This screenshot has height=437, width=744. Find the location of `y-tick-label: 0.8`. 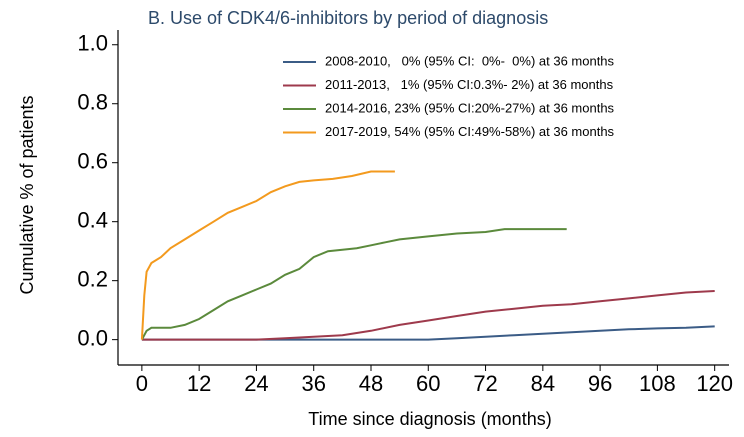

y-tick-label: 0.8 is located at coordinates (92, 102).